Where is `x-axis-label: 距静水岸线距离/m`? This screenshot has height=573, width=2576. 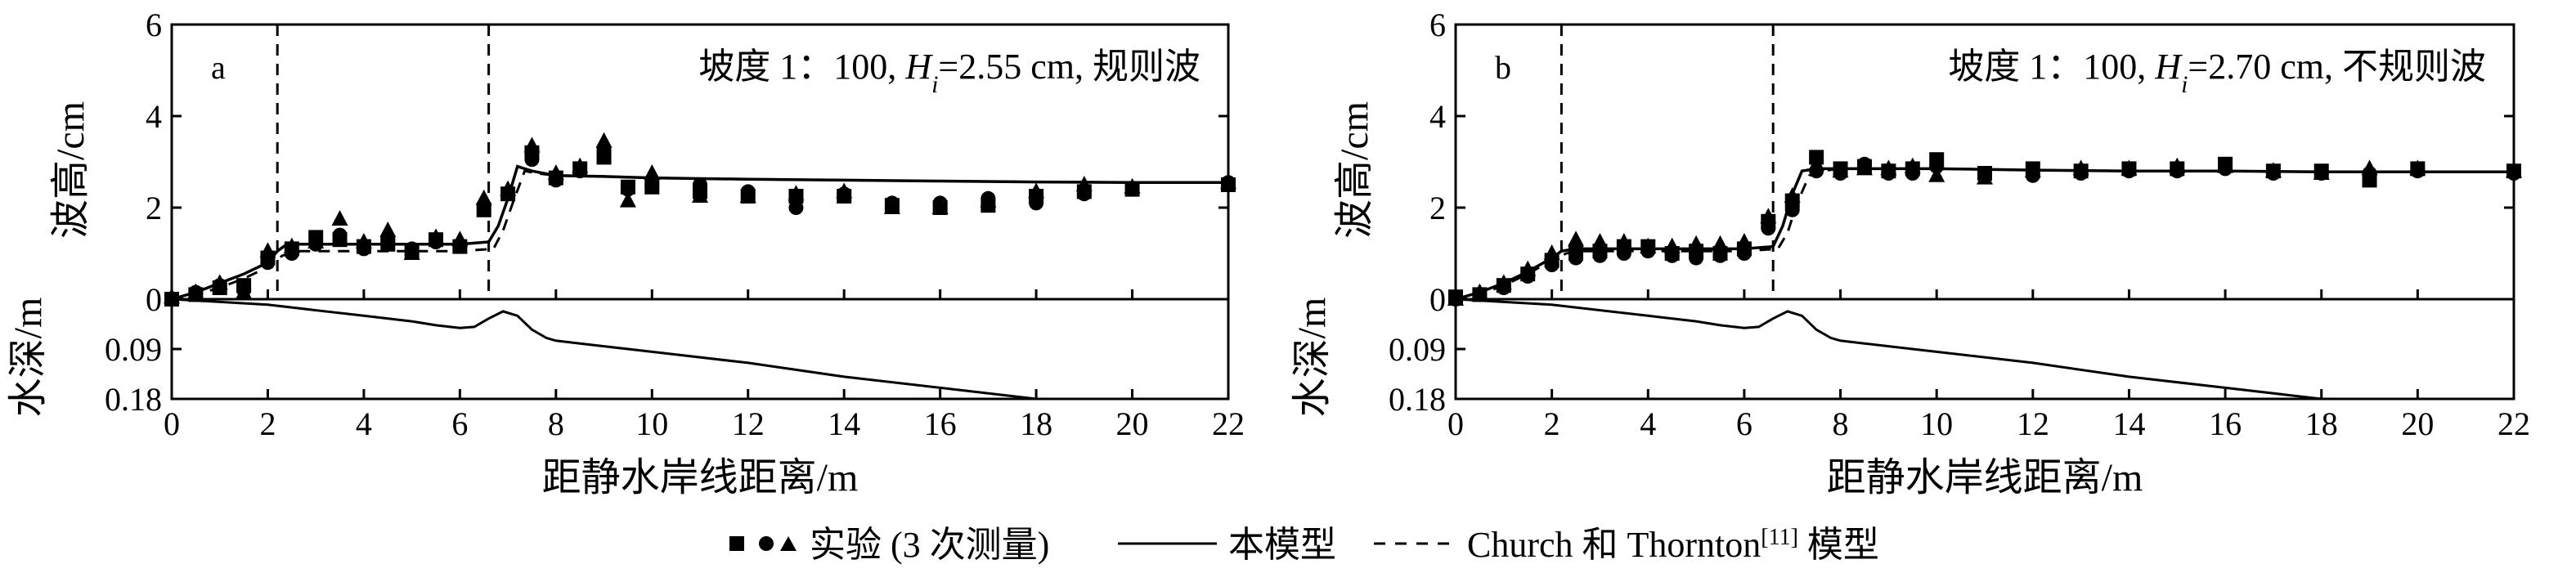 x-axis-label: 距静水岸线距离/m is located at coordinates (1985, 478).